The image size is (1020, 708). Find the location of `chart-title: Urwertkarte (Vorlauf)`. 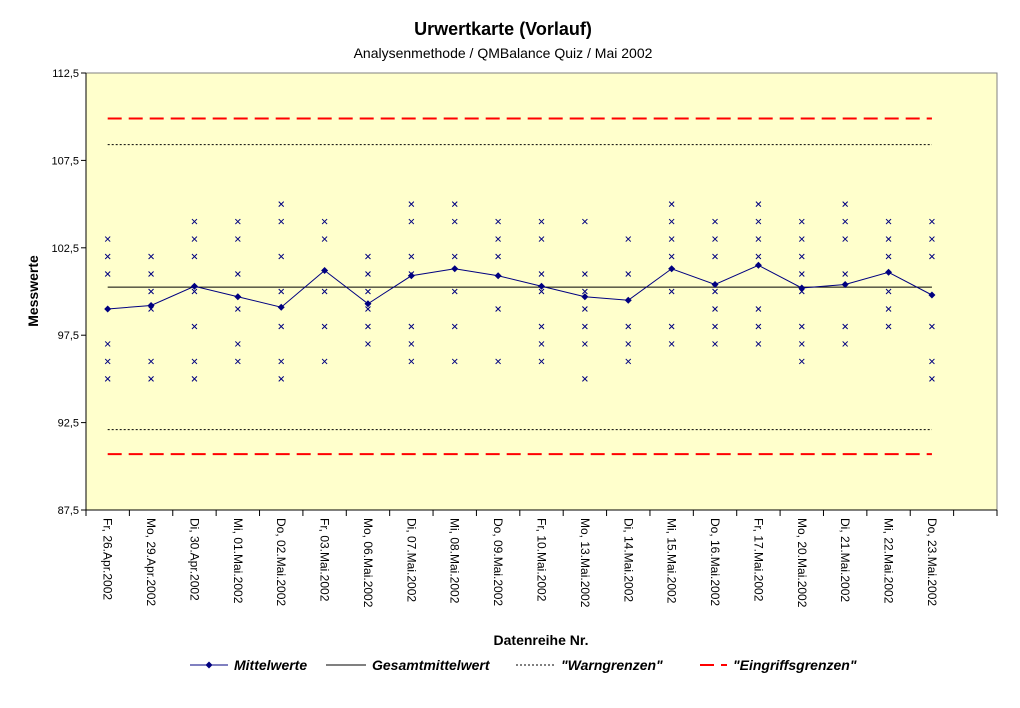

chart-title: Urwertkarte (Vorlauf) is located at coordinates (503, 29).